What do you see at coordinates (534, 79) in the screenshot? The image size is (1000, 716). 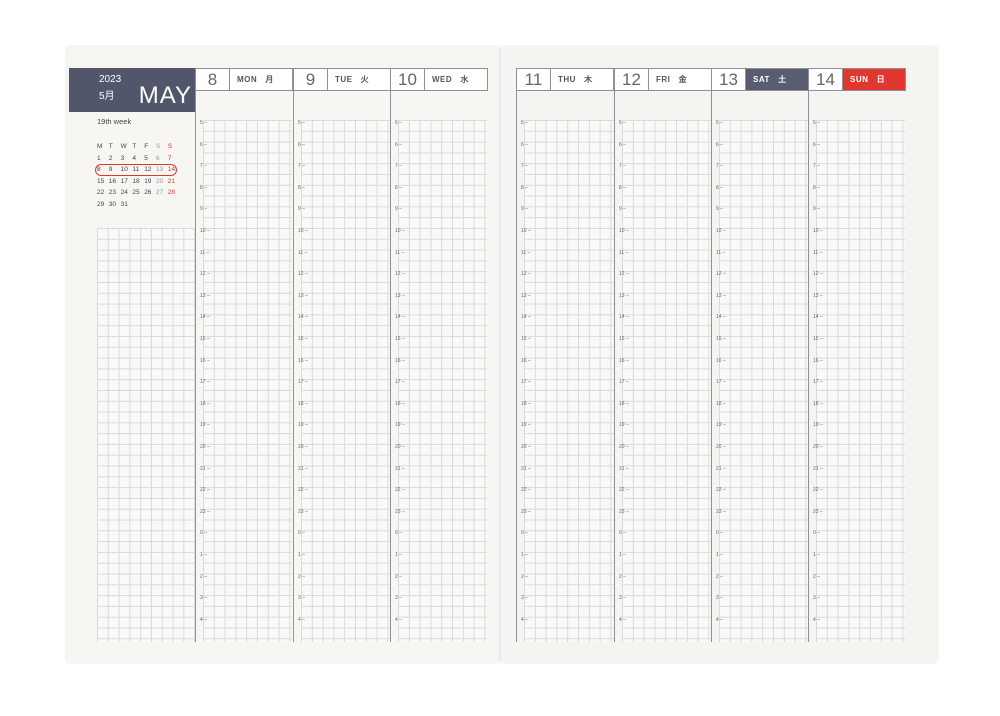 I see `day-number: 11` at bounding box center [534, 79].